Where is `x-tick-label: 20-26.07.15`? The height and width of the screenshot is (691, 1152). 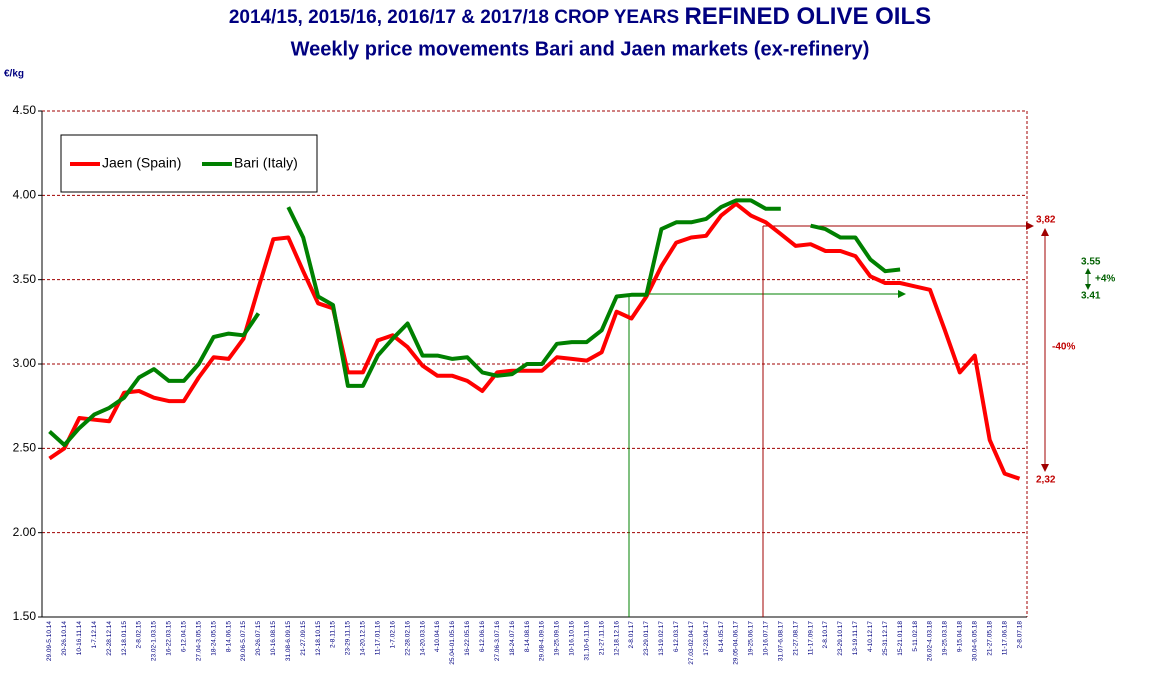
x-tick-label: 20-26.07.15 is located at coordinates (258, 638).